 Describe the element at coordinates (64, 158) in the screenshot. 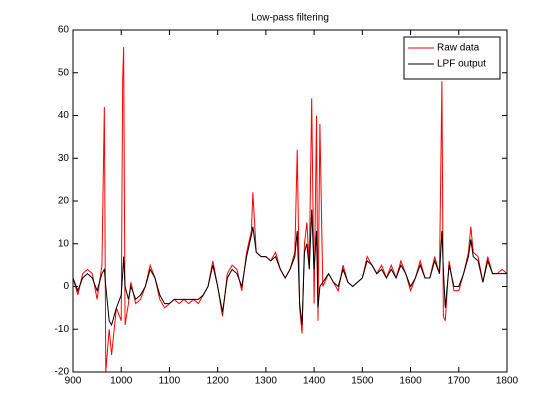

I see `y-tick-label: 30` at that location.